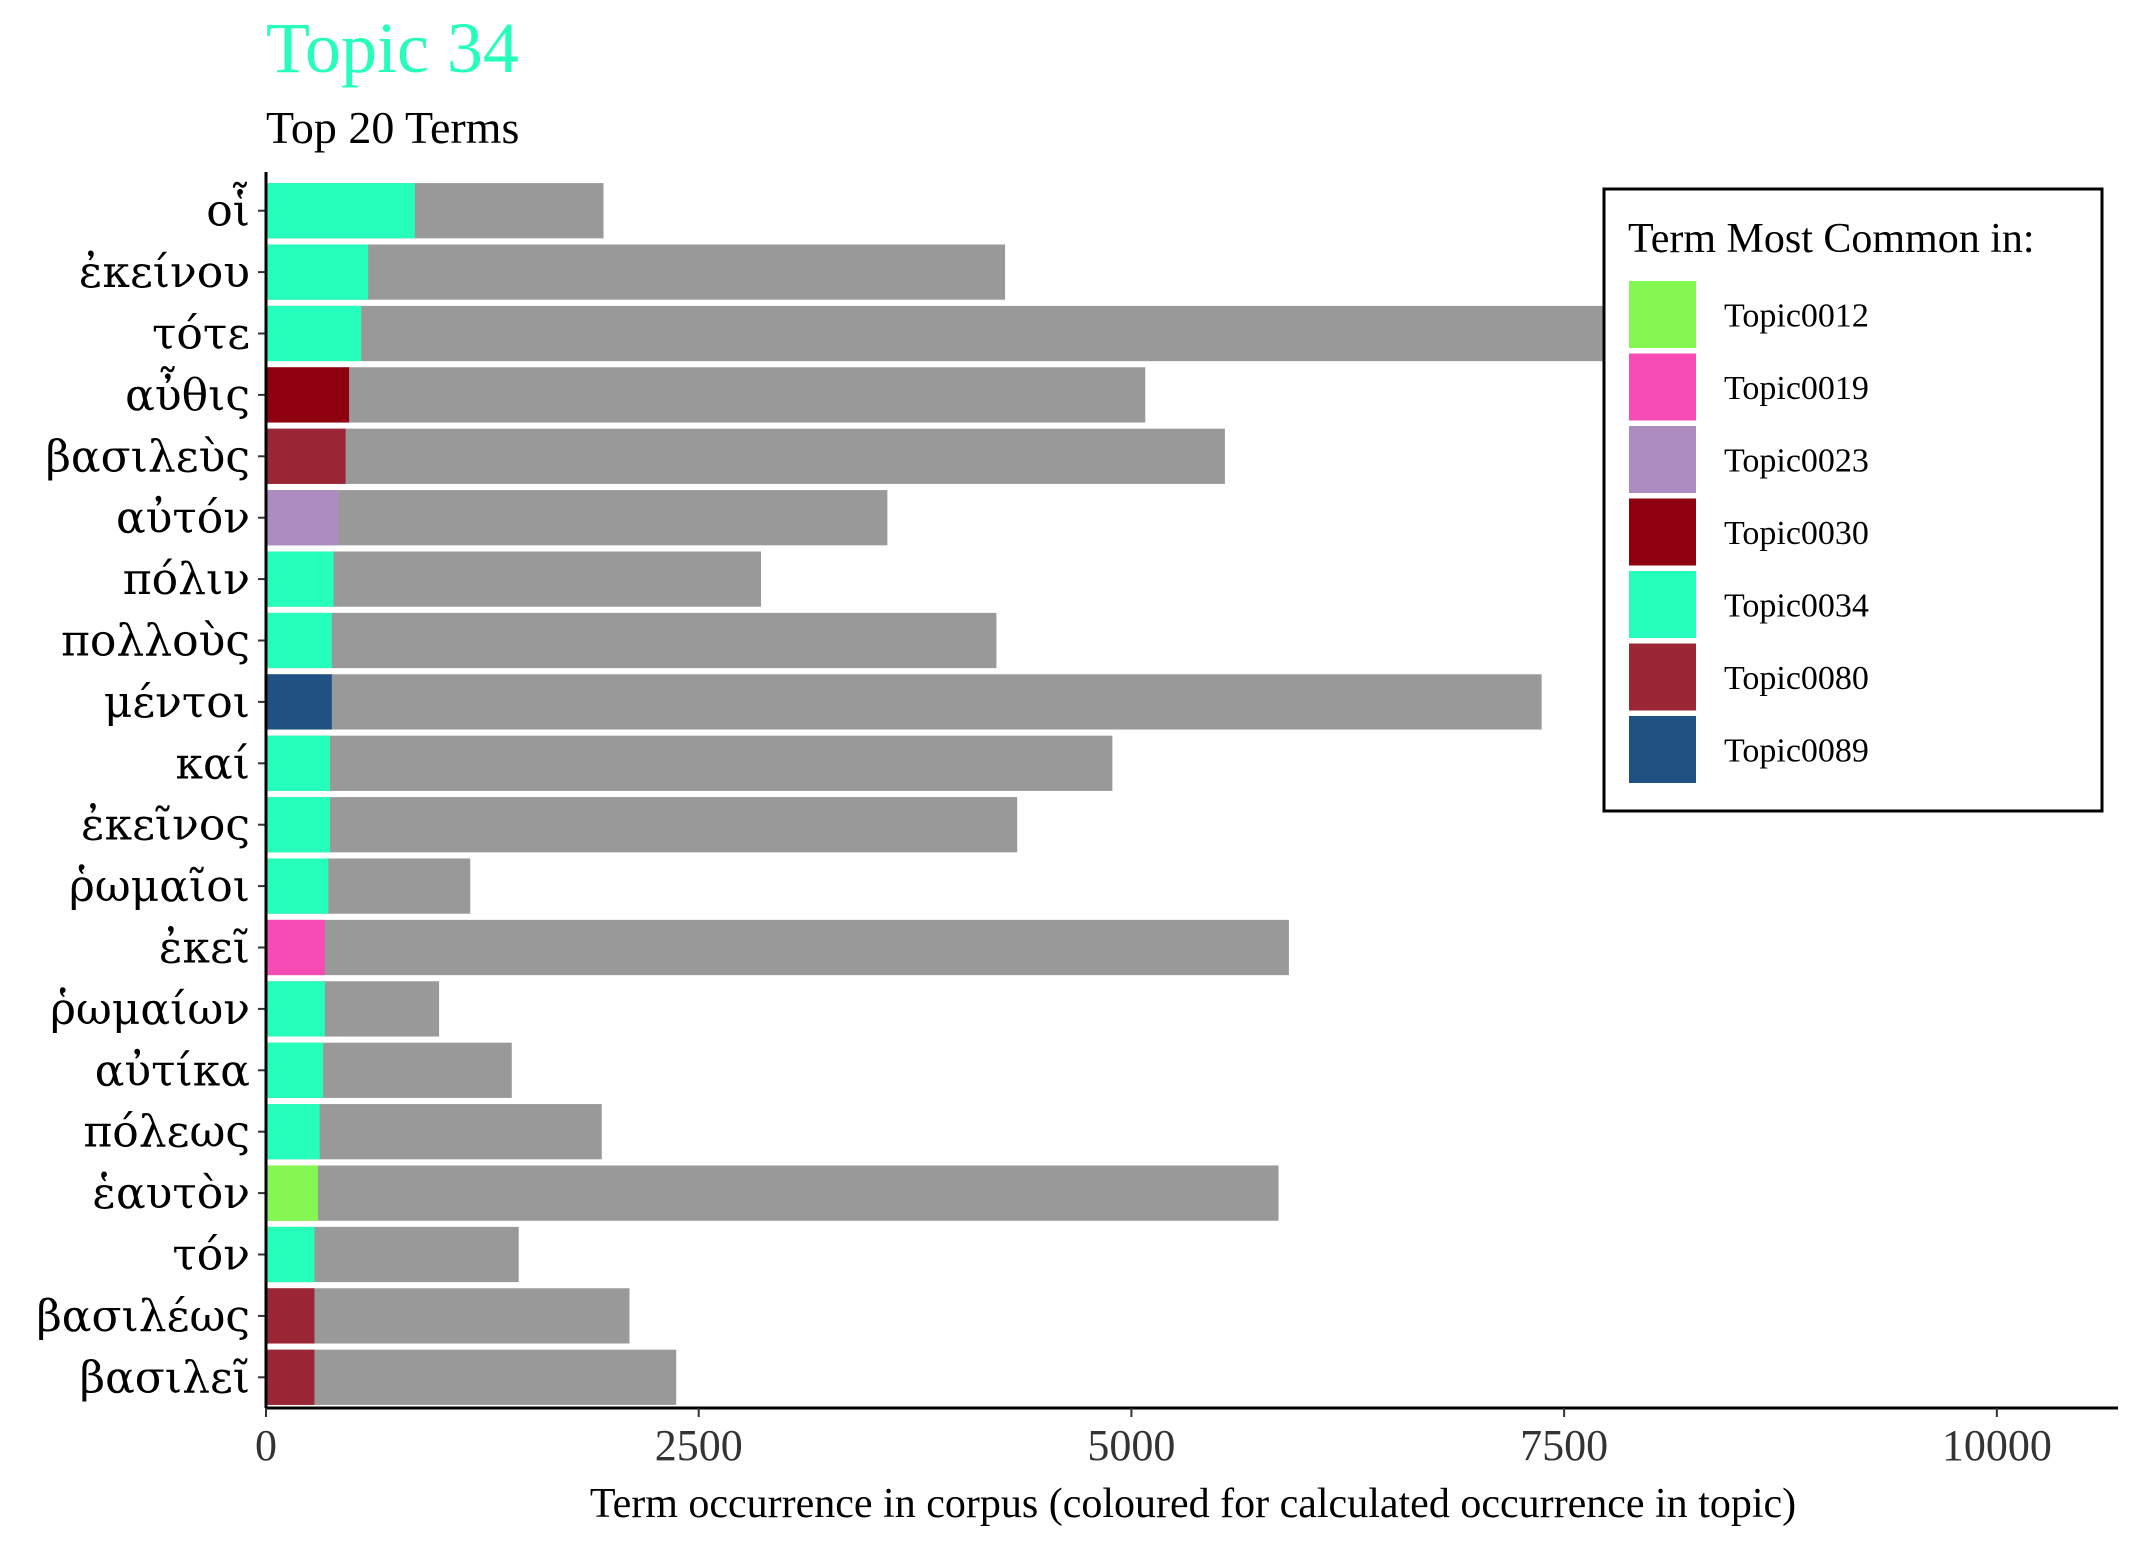 The image size is (2133, 1541). I want to click on x-axis: 0 2500 5000 7500 10000, so click(1186, 1438).